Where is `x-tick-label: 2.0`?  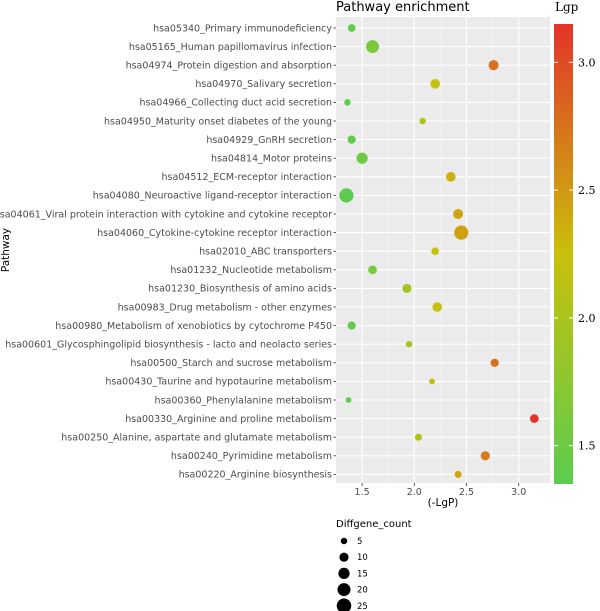
x-tick-label: 2.0 is located at coordinates (414, 492).